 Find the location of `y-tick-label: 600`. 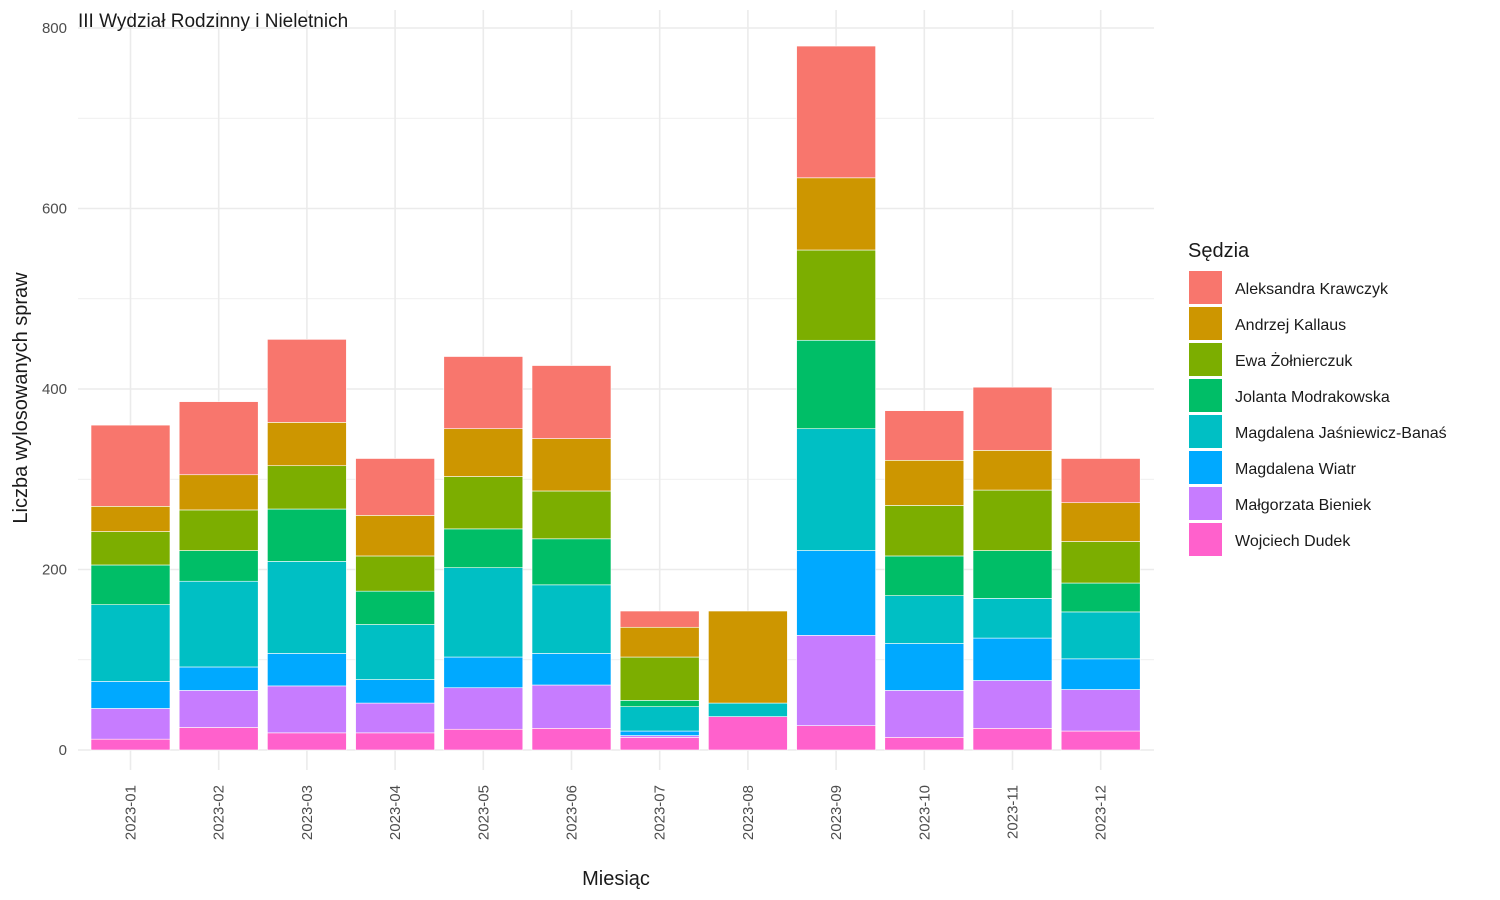

y-tick-label: 600 is located at coordinates (54, 209).